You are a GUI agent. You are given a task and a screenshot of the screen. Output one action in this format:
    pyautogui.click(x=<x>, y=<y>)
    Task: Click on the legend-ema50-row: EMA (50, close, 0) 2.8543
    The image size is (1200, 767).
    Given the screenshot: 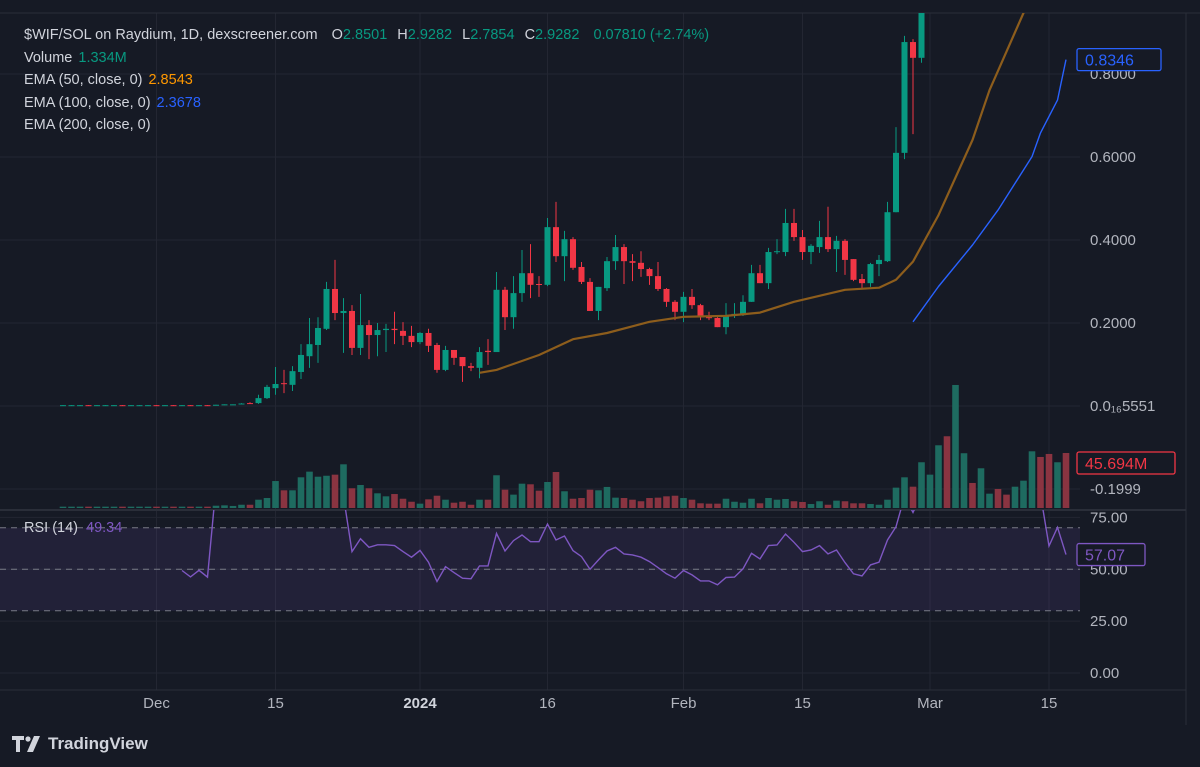 What is the action you would take?
    pyautogui.click(x=366, y=80)
    